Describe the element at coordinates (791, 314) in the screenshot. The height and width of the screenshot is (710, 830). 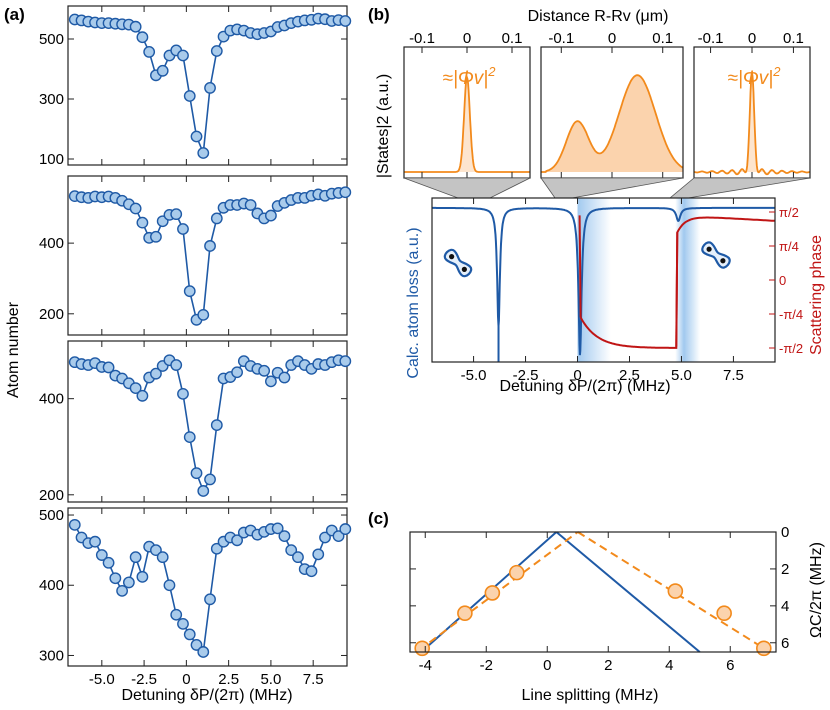
I see `phase-tick-label: -π/4` at that location.